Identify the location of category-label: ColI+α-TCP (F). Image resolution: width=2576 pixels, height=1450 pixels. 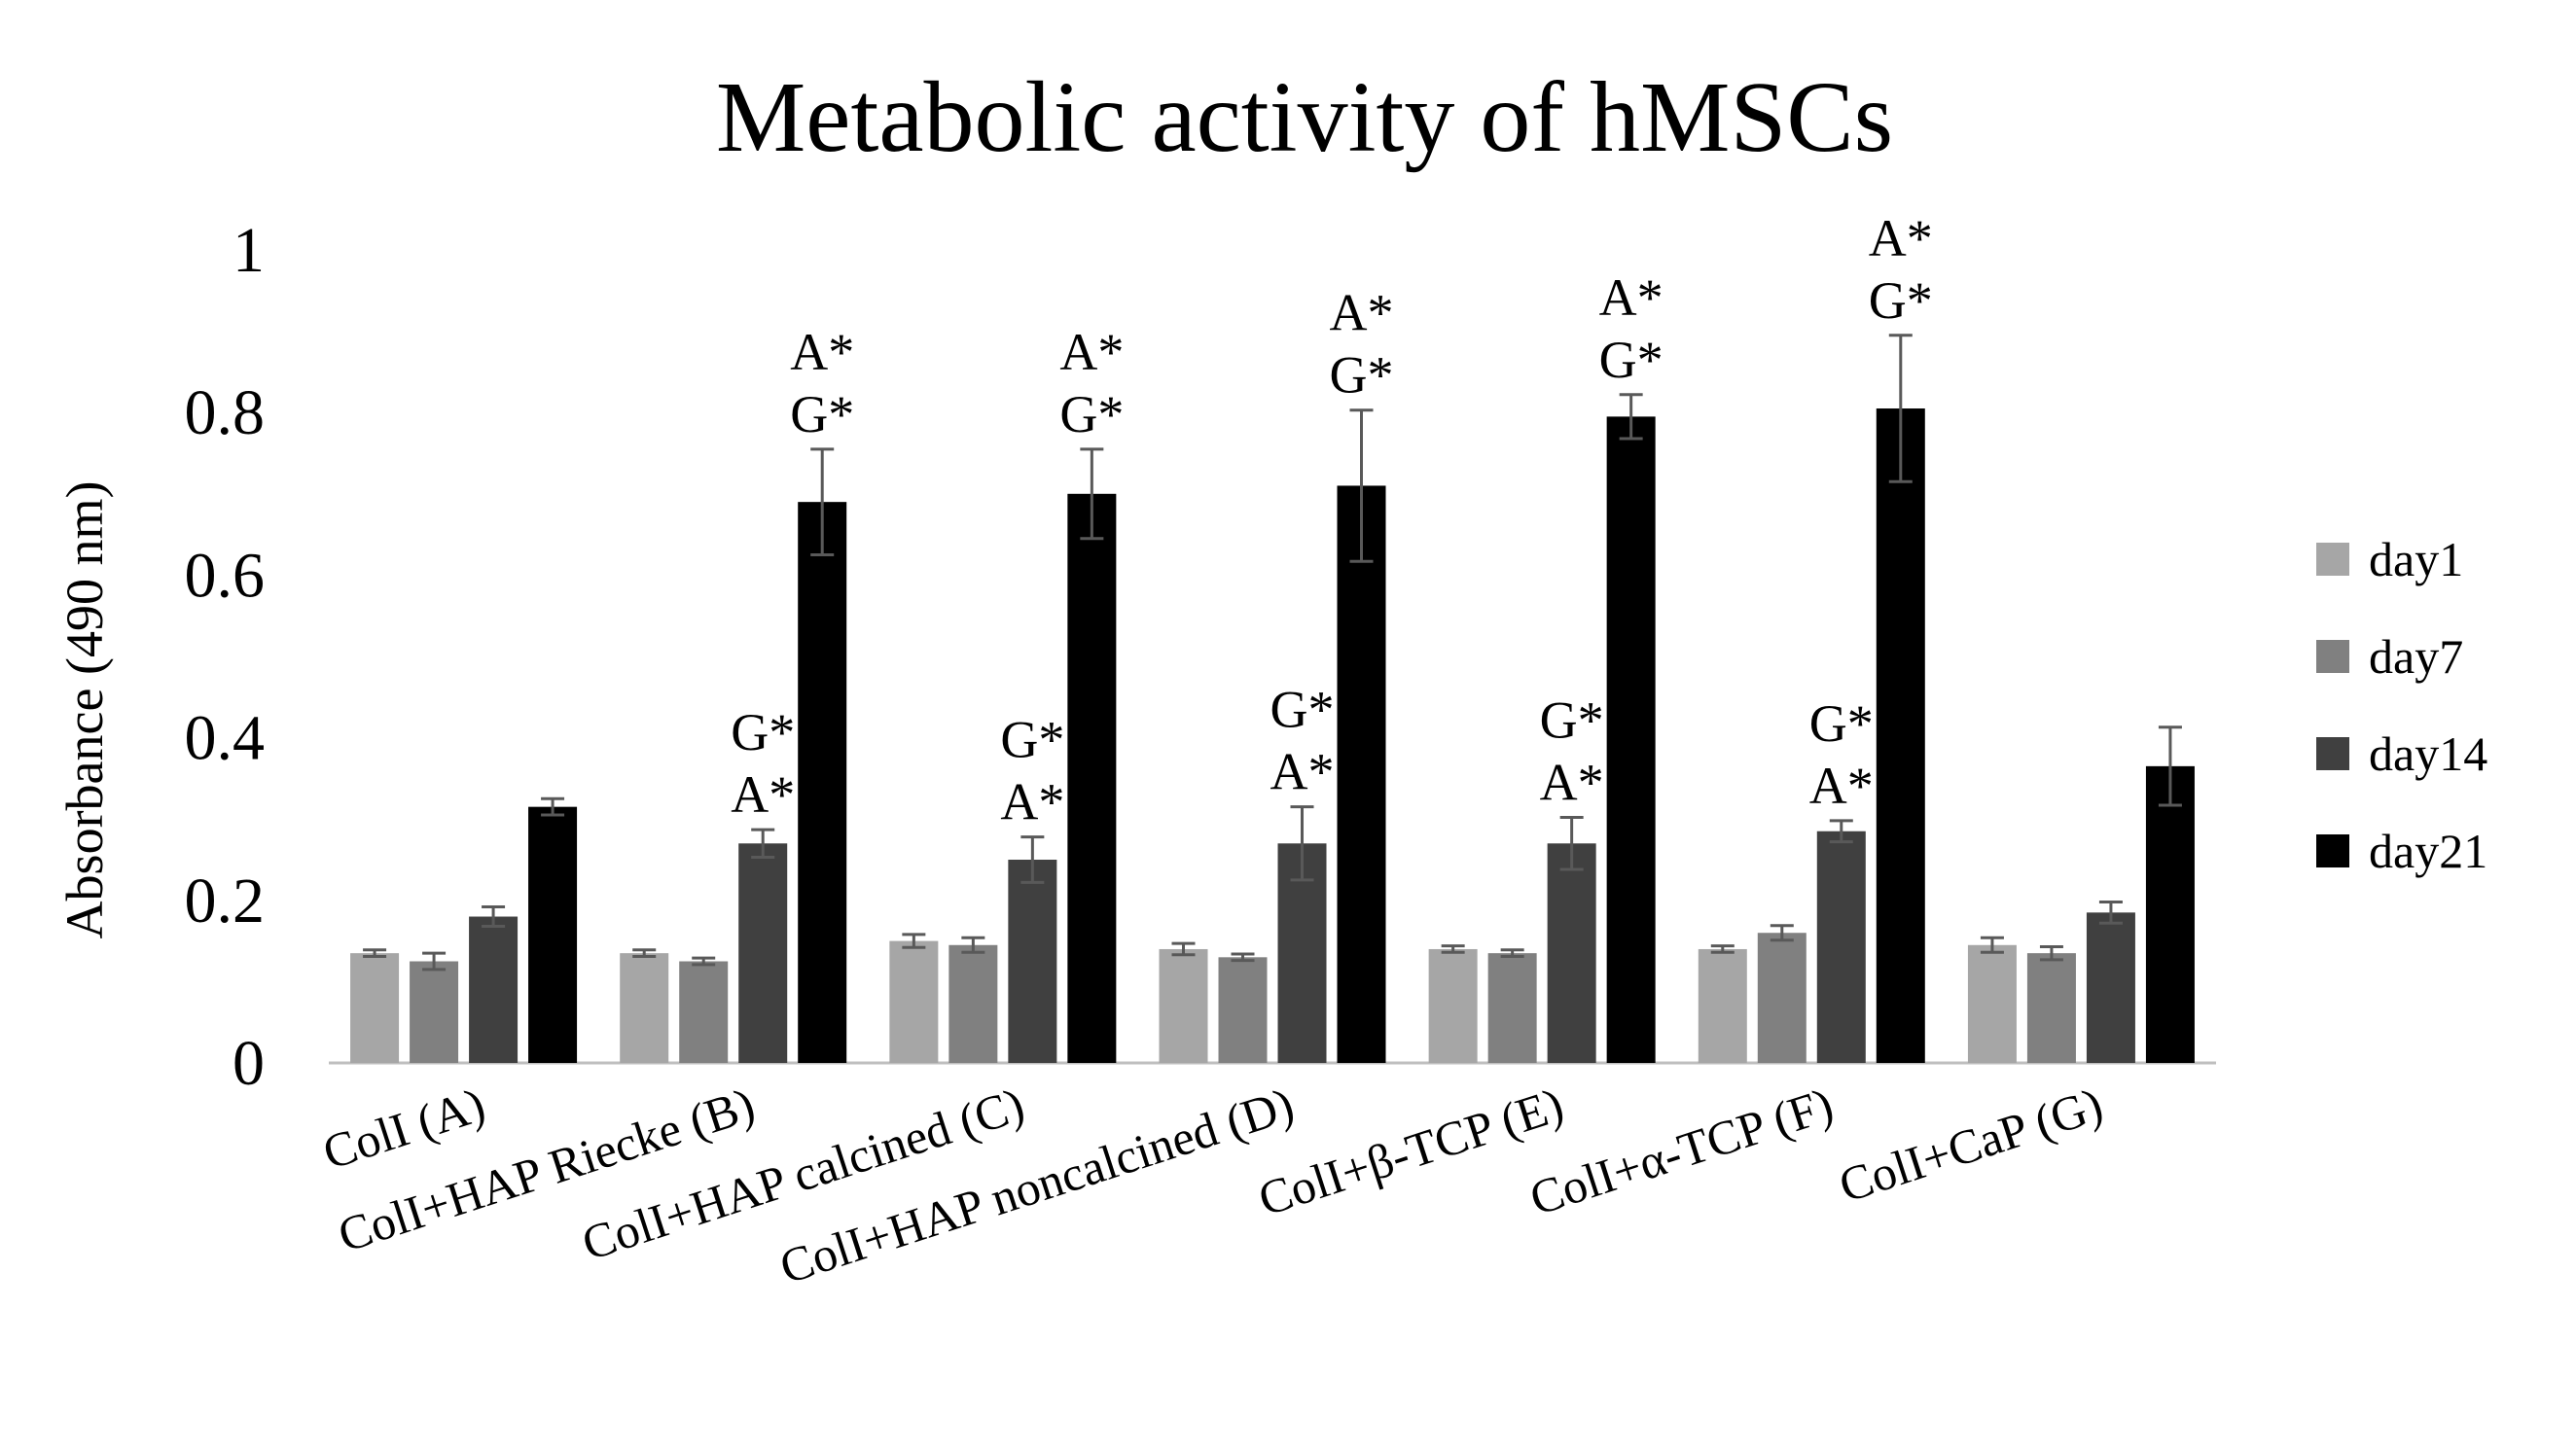
(1681, 1151).